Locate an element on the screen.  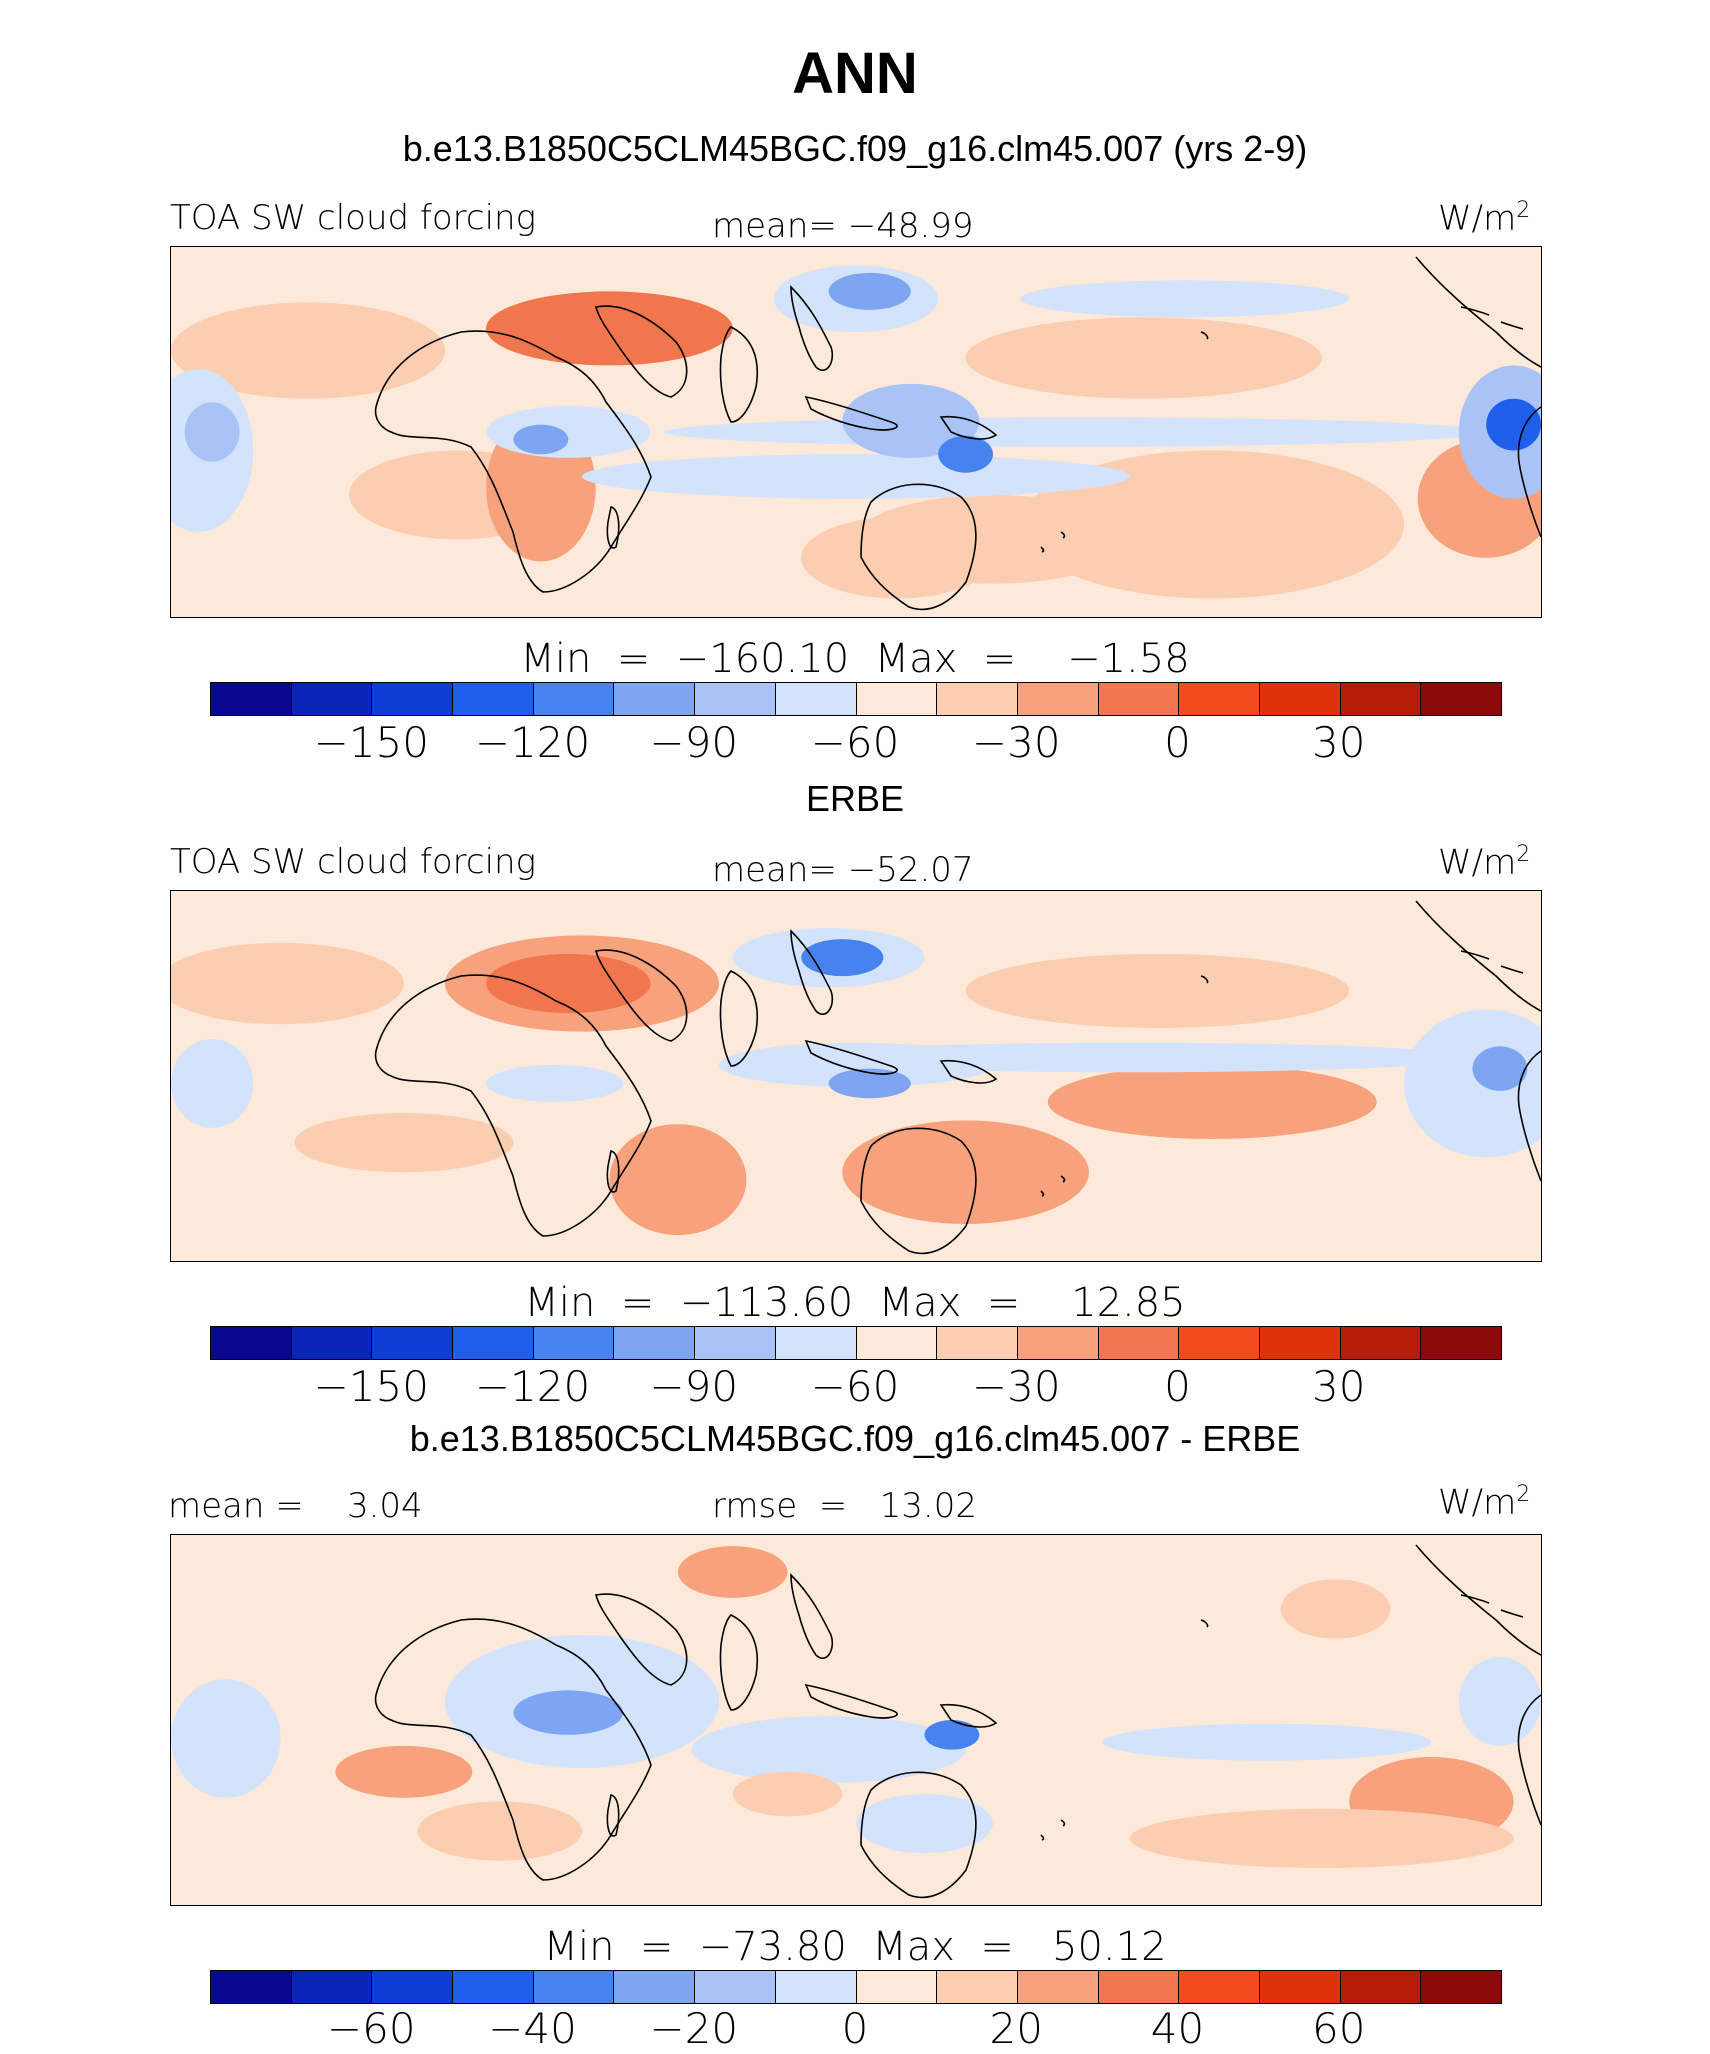
panel-2-colorbar is located at coordinates (856, 1343).